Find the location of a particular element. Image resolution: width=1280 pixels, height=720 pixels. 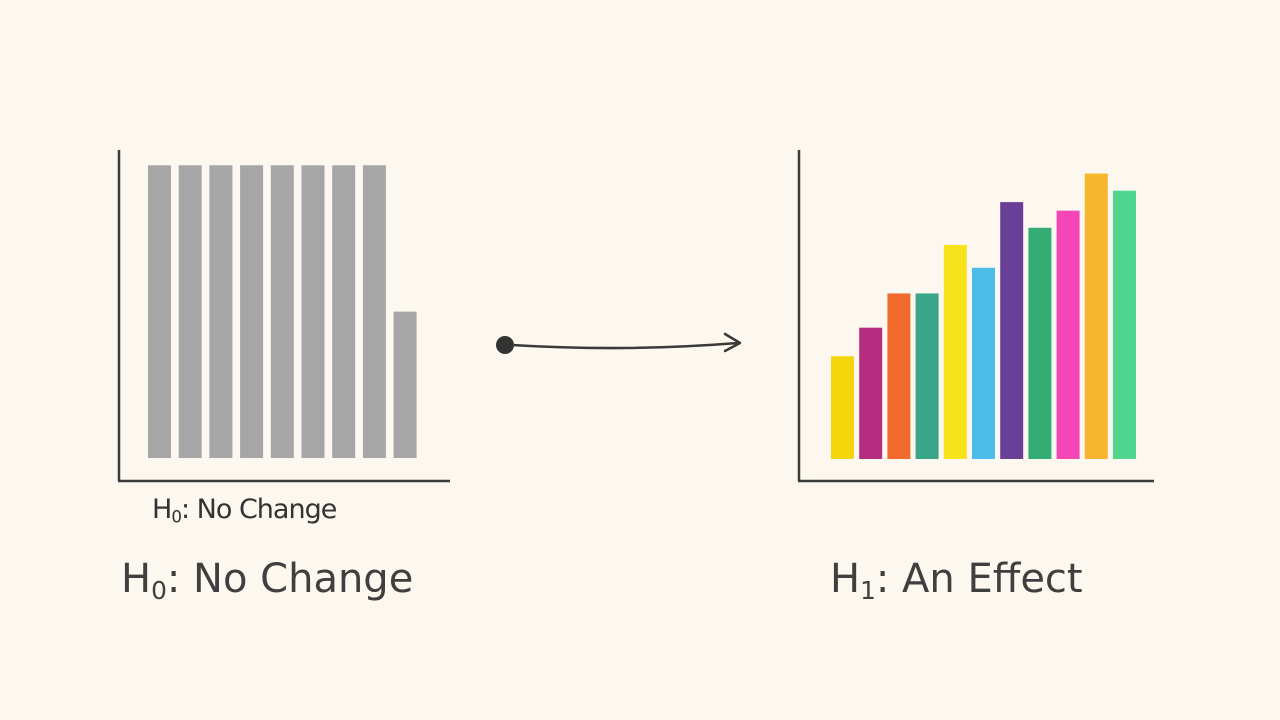

h0-caption: H0: No Change is located at coordinates (267, 580).